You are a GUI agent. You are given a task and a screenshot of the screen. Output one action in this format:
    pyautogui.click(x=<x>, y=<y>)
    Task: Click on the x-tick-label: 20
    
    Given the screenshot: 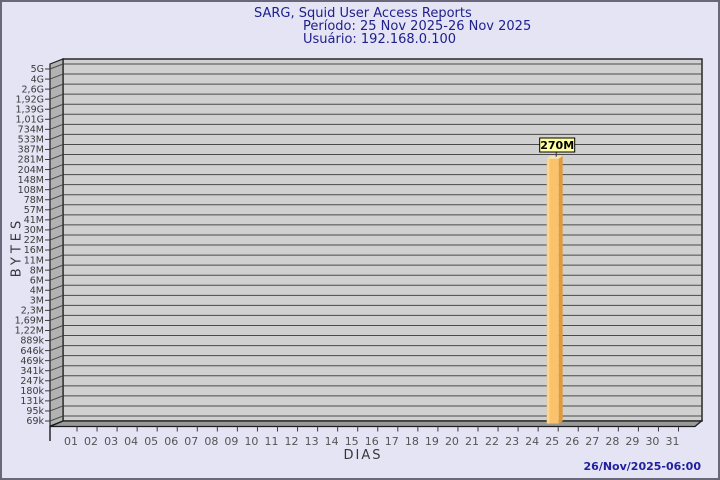 What is the action you would take?
    pyautogui.click(x=452, y=441)
    